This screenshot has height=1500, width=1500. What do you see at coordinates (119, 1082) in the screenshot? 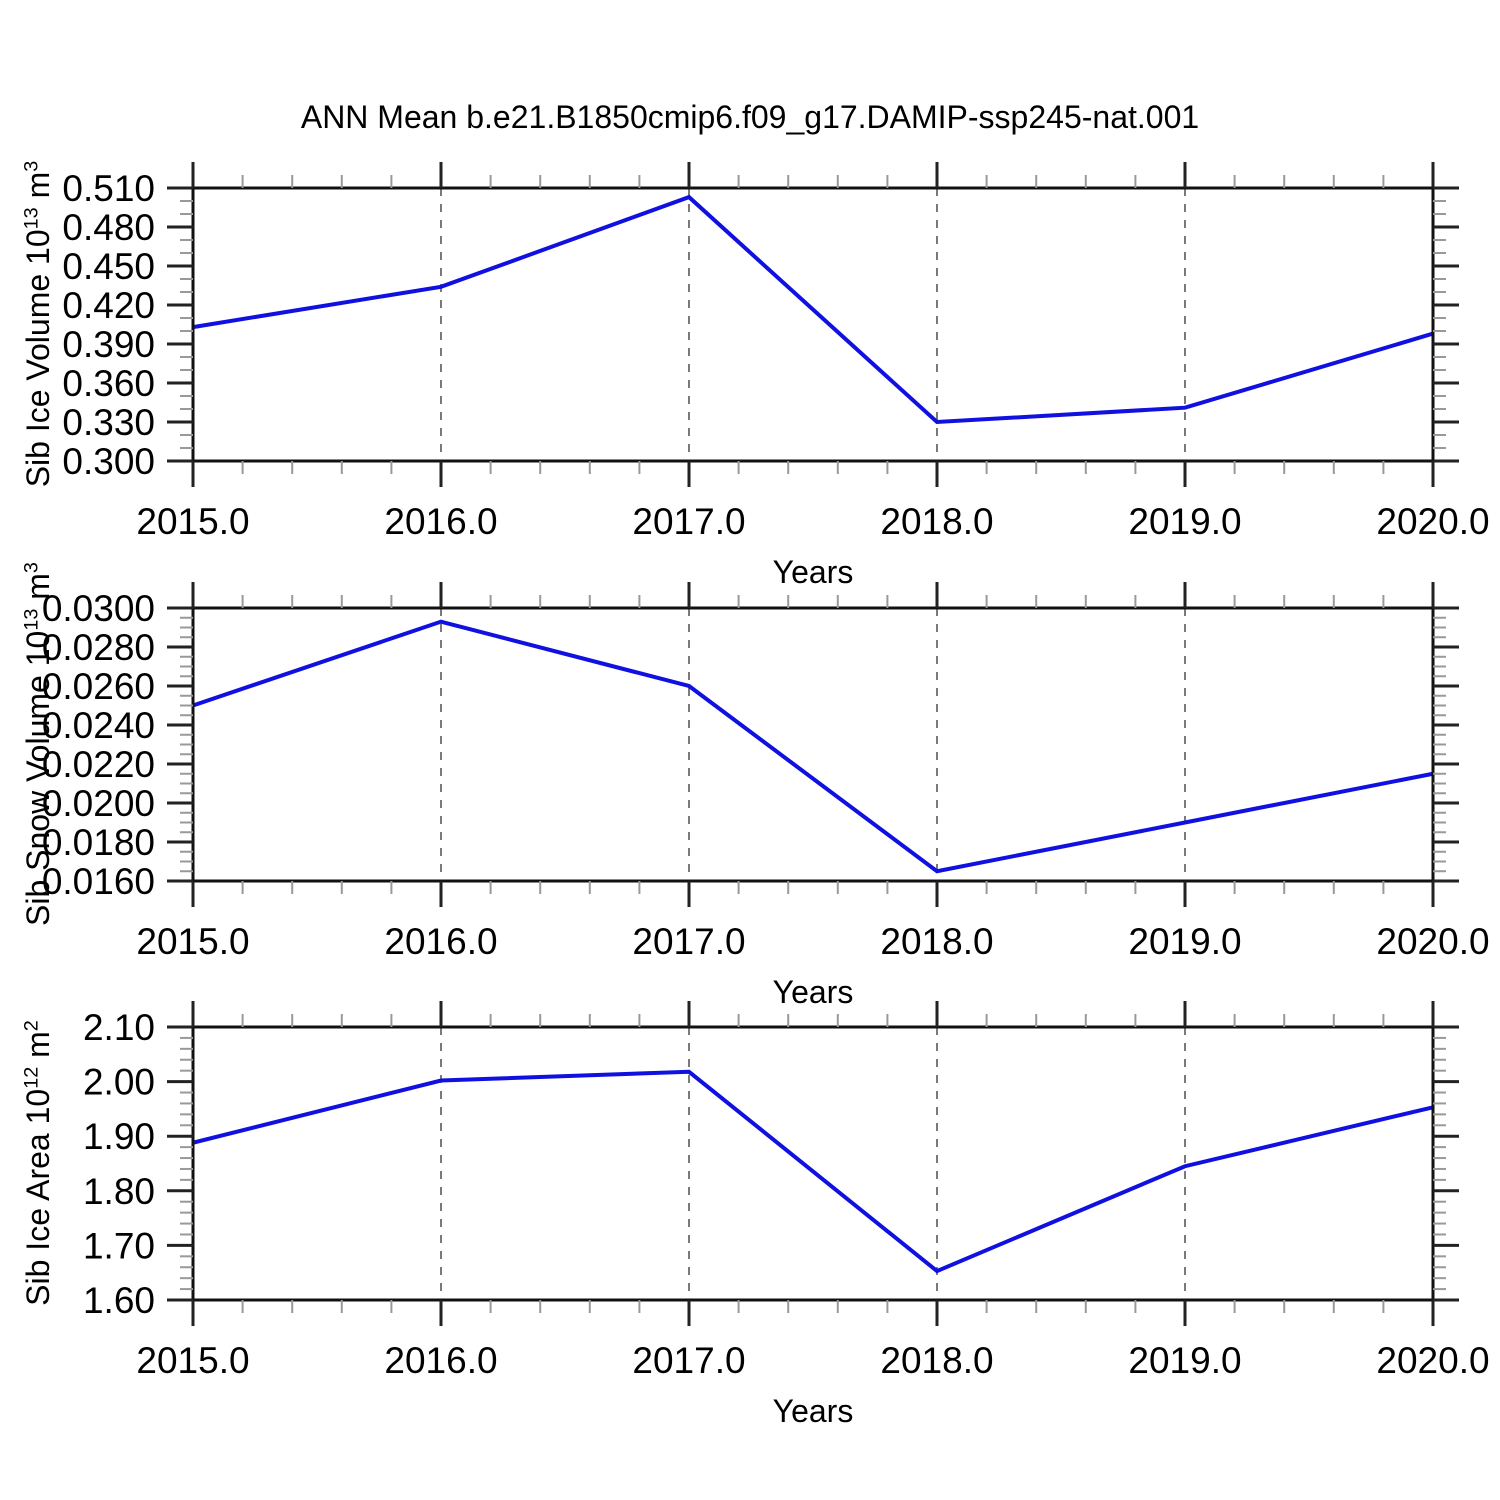
I see `y-tick-label: 2.00` at bounding box center [119, 1082].